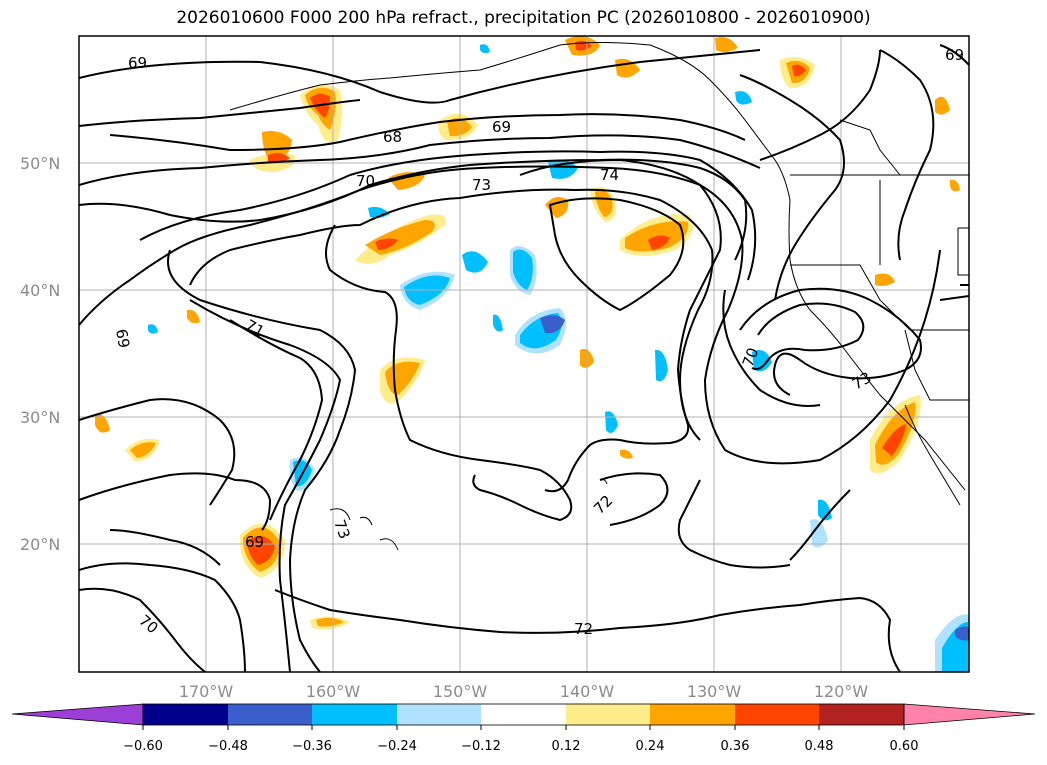 The height and width of the screenshot is (765, 1047). What do you see at coordinates (228, 746) in the screenshot?
I see `colorbar-tick-label: −0.48` at bounding box center [228, 746].